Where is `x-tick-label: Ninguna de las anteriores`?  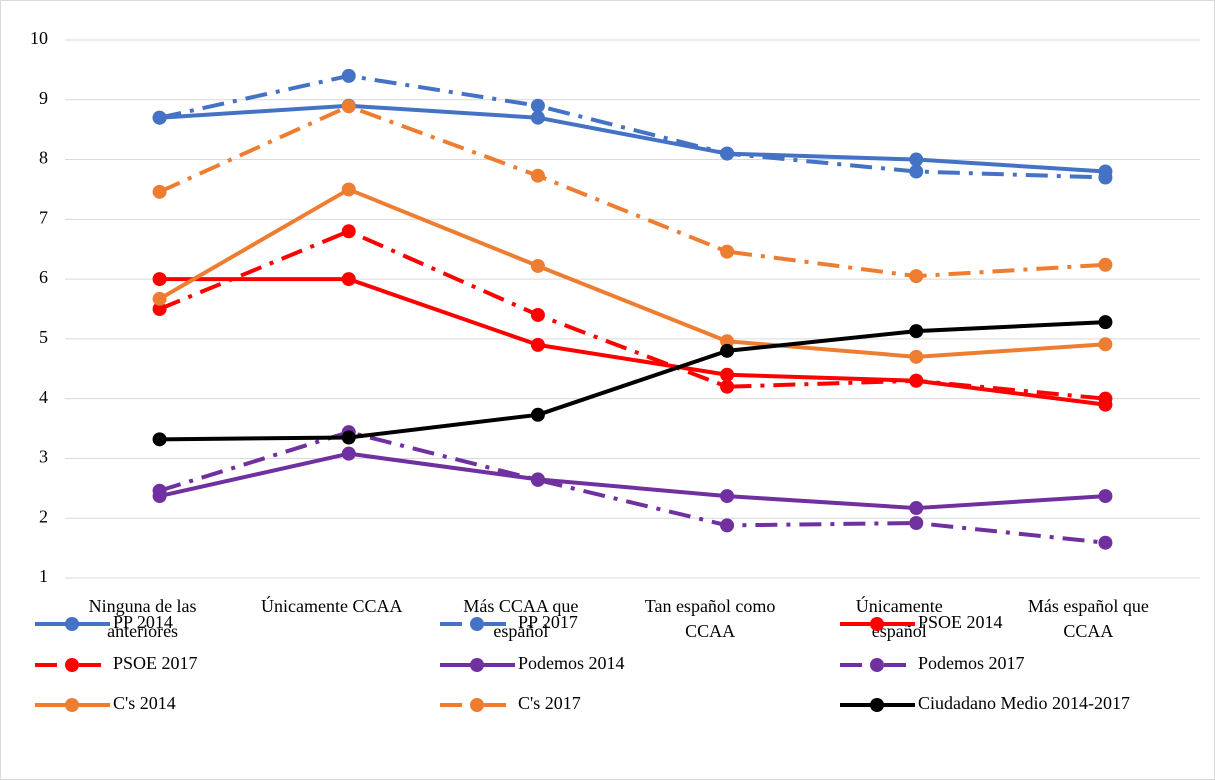
x-tick-label: Ninguna de las anteriores is located at coordinates (143, 618).